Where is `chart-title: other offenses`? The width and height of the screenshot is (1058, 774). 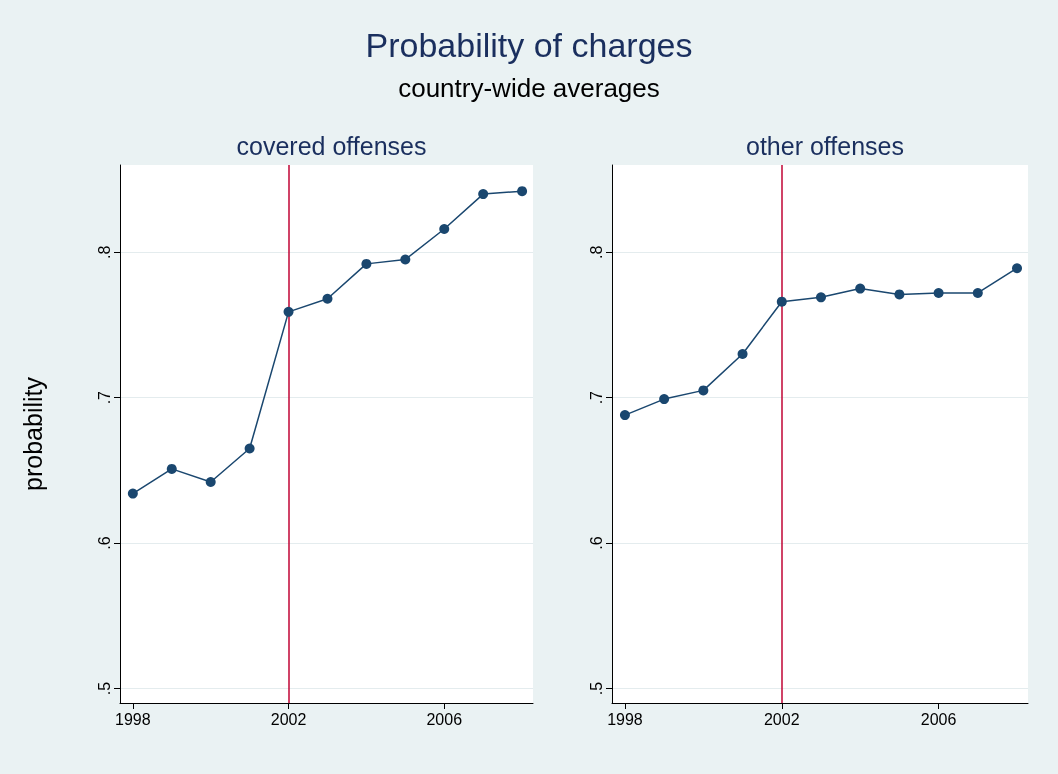
chart-title: other offenses is located at coordinates (825, 145).